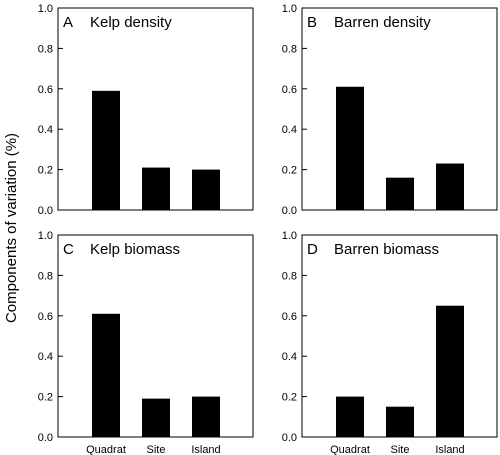 The height and width of the screenshot is (455, 500). What do you see at coordinates (68, 22) in the screenshot?
I see `panel-letter: A` at bounding box center [68, 22].